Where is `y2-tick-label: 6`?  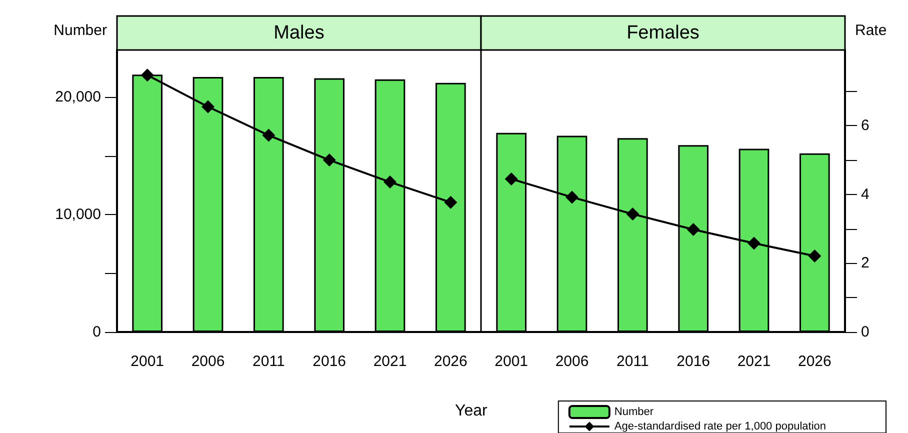 y2-tick-label: 6 is located at coordinates (865, 125).